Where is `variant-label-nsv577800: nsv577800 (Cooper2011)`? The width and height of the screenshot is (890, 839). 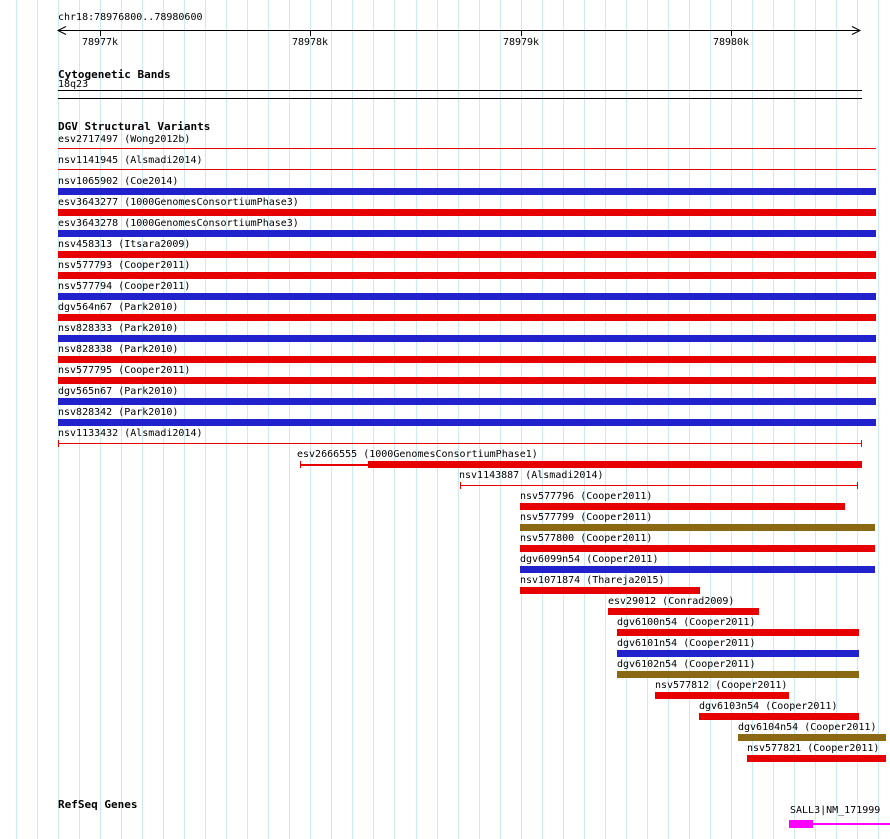 variant-label-nsv577800: nsv577800 (Cooper2011) is located at coordinates (586, 538).